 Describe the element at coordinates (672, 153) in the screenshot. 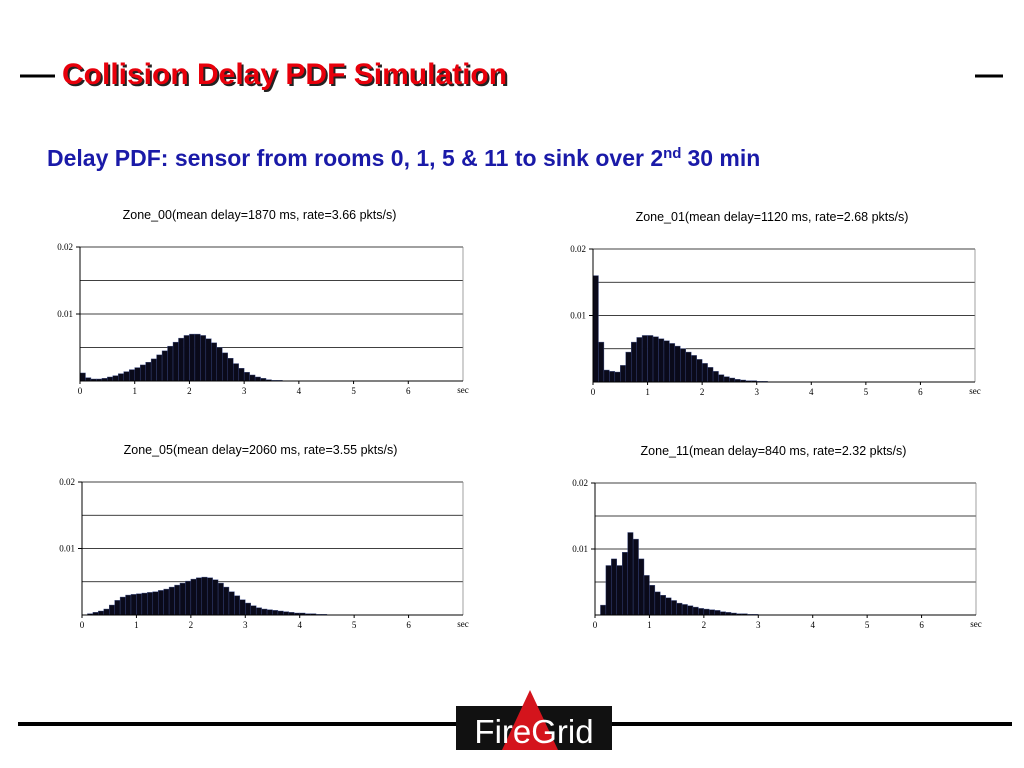

I see `subtitle-sup: nd` at that location.